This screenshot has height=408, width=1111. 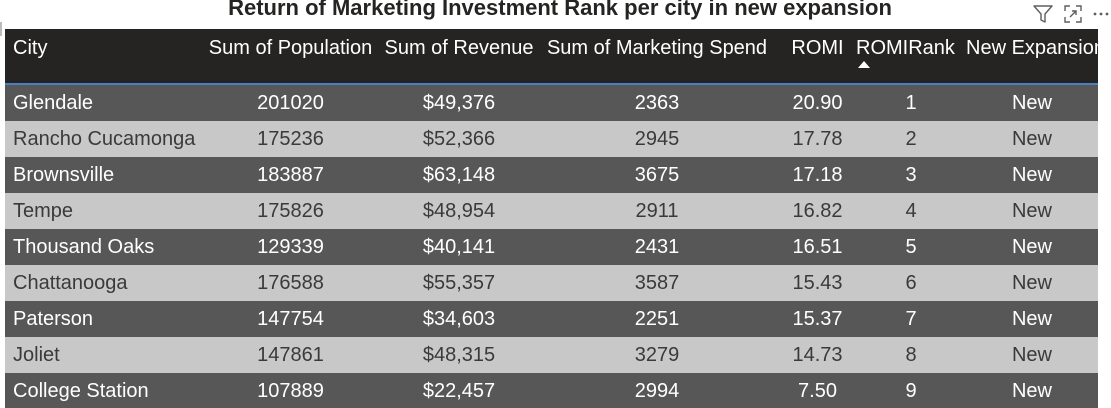 What do you see at coordinates (459, 247) in the screenshot?
I see `cell-revenue: $40,141` at bounding box center [459, 247].